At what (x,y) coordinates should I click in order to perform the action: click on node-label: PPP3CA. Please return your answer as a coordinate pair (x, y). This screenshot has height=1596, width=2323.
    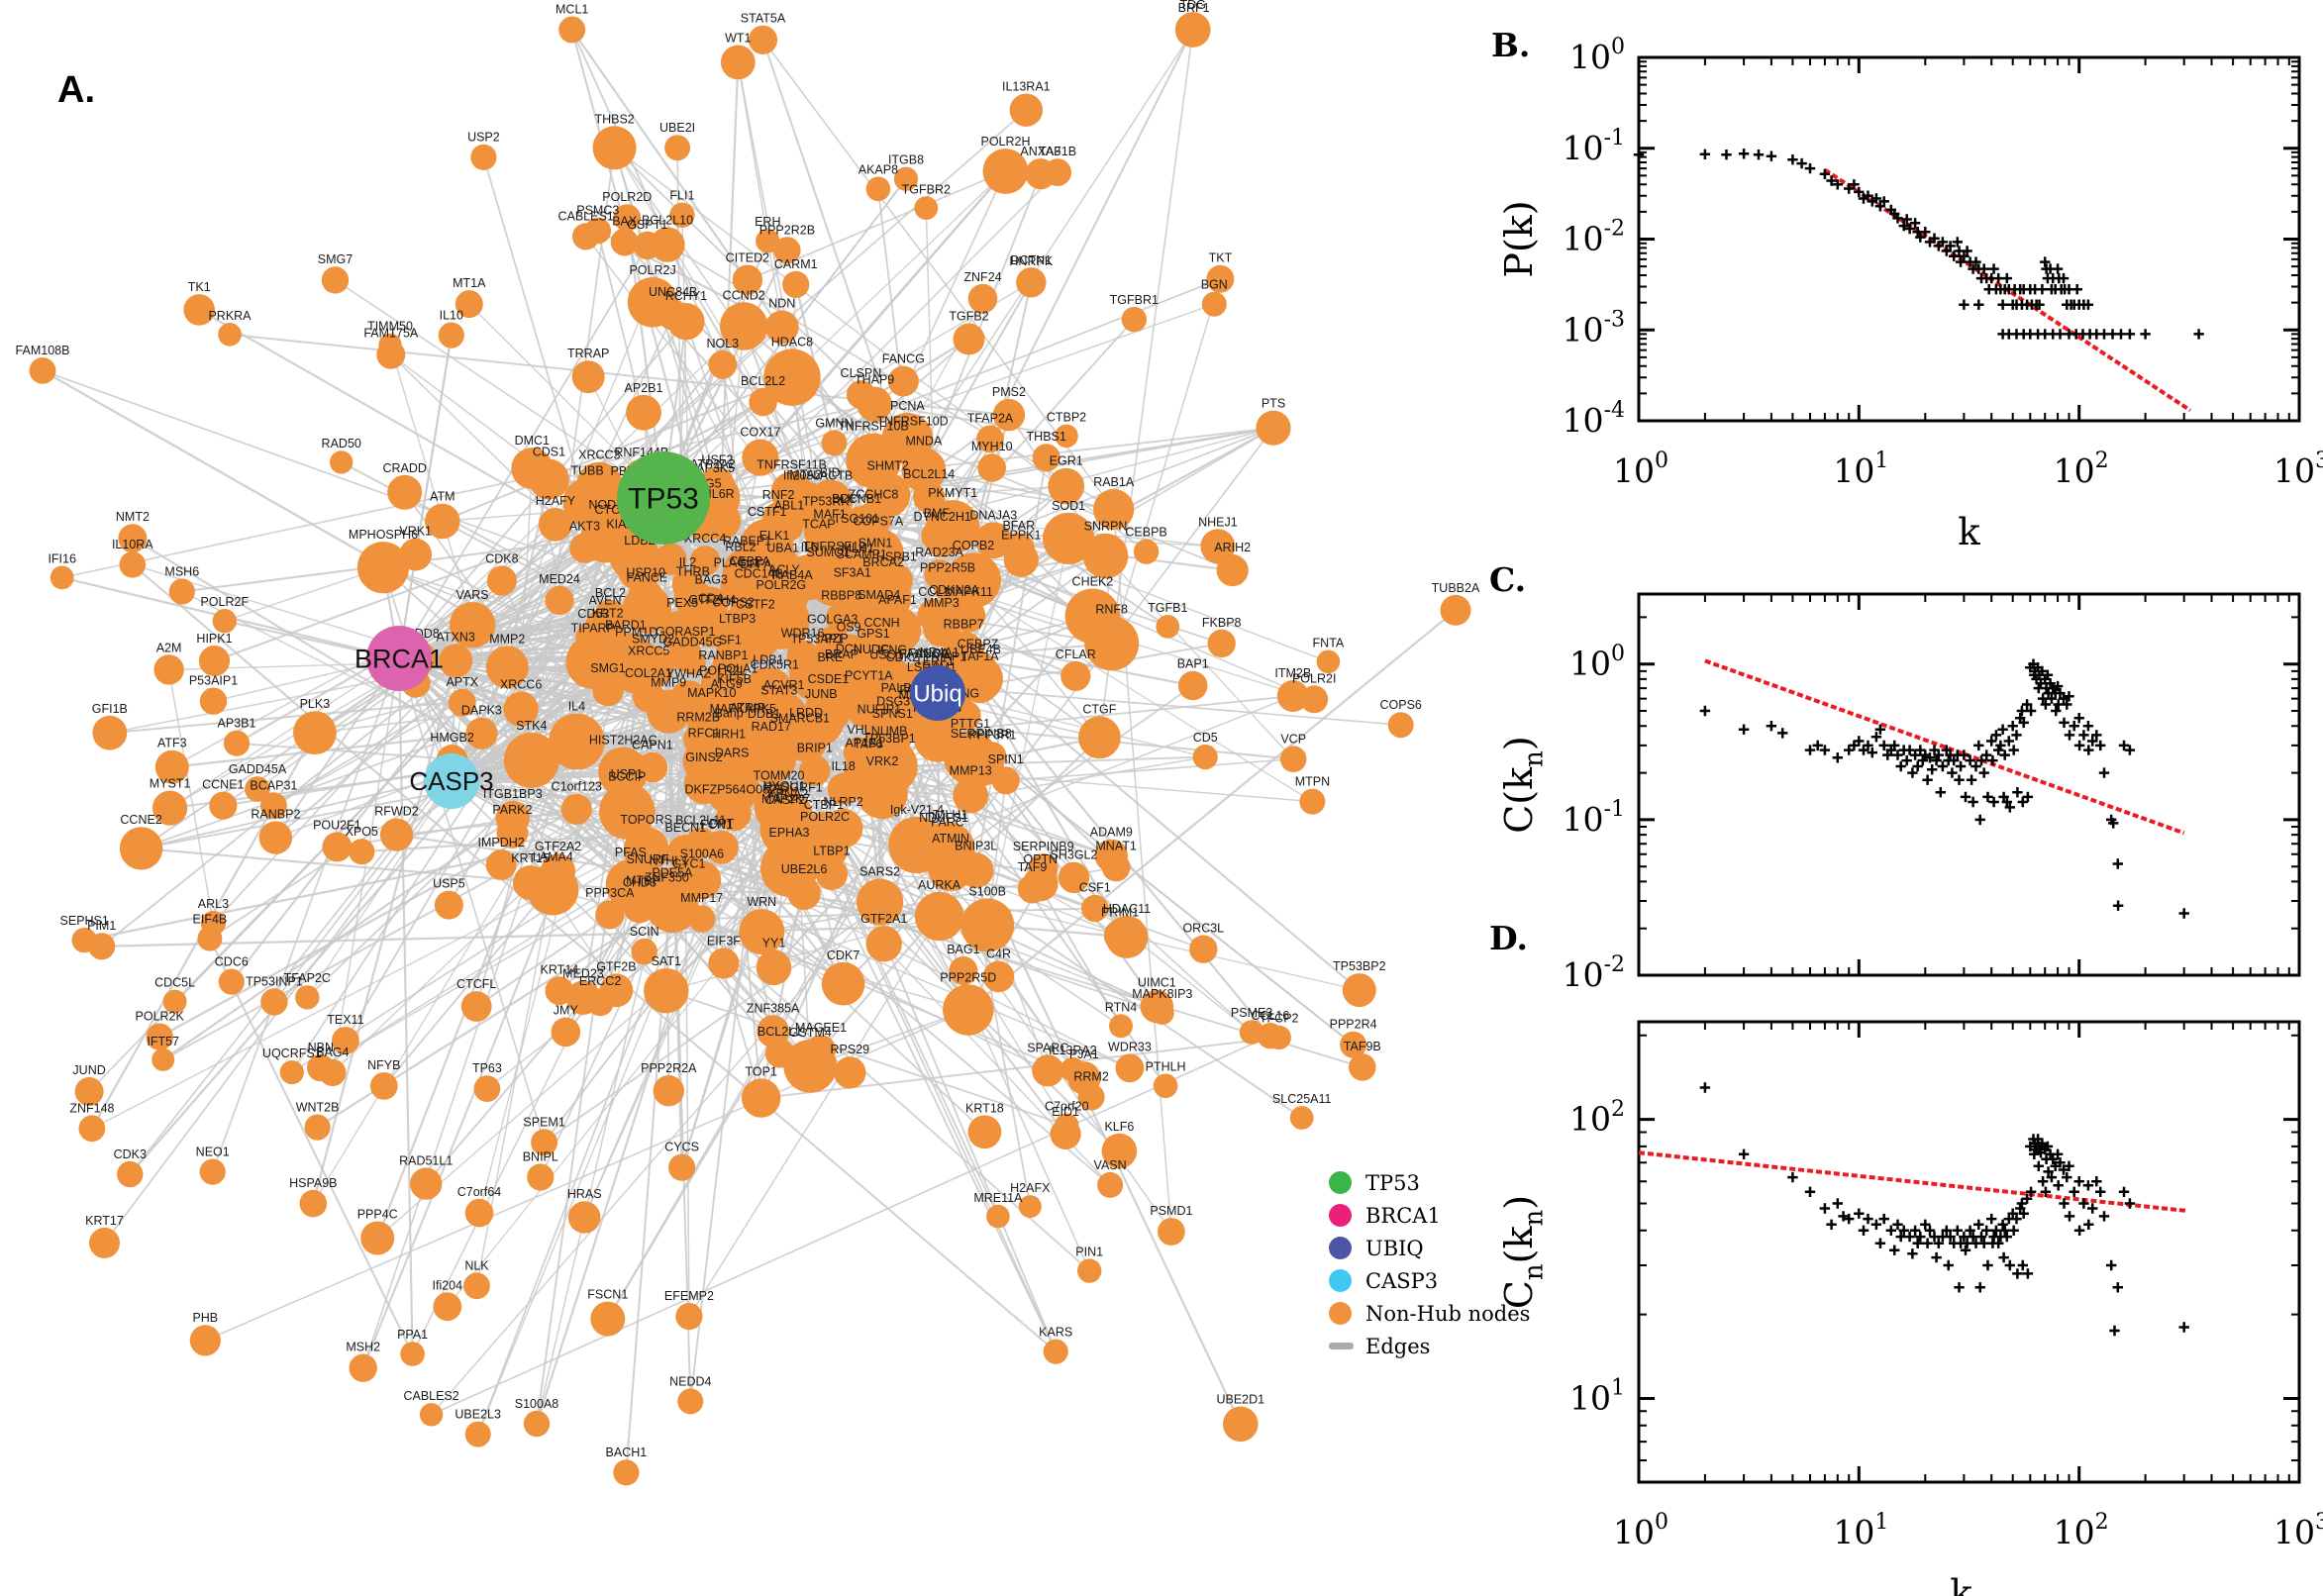
    Looking at the image, I should click on (610, 893).